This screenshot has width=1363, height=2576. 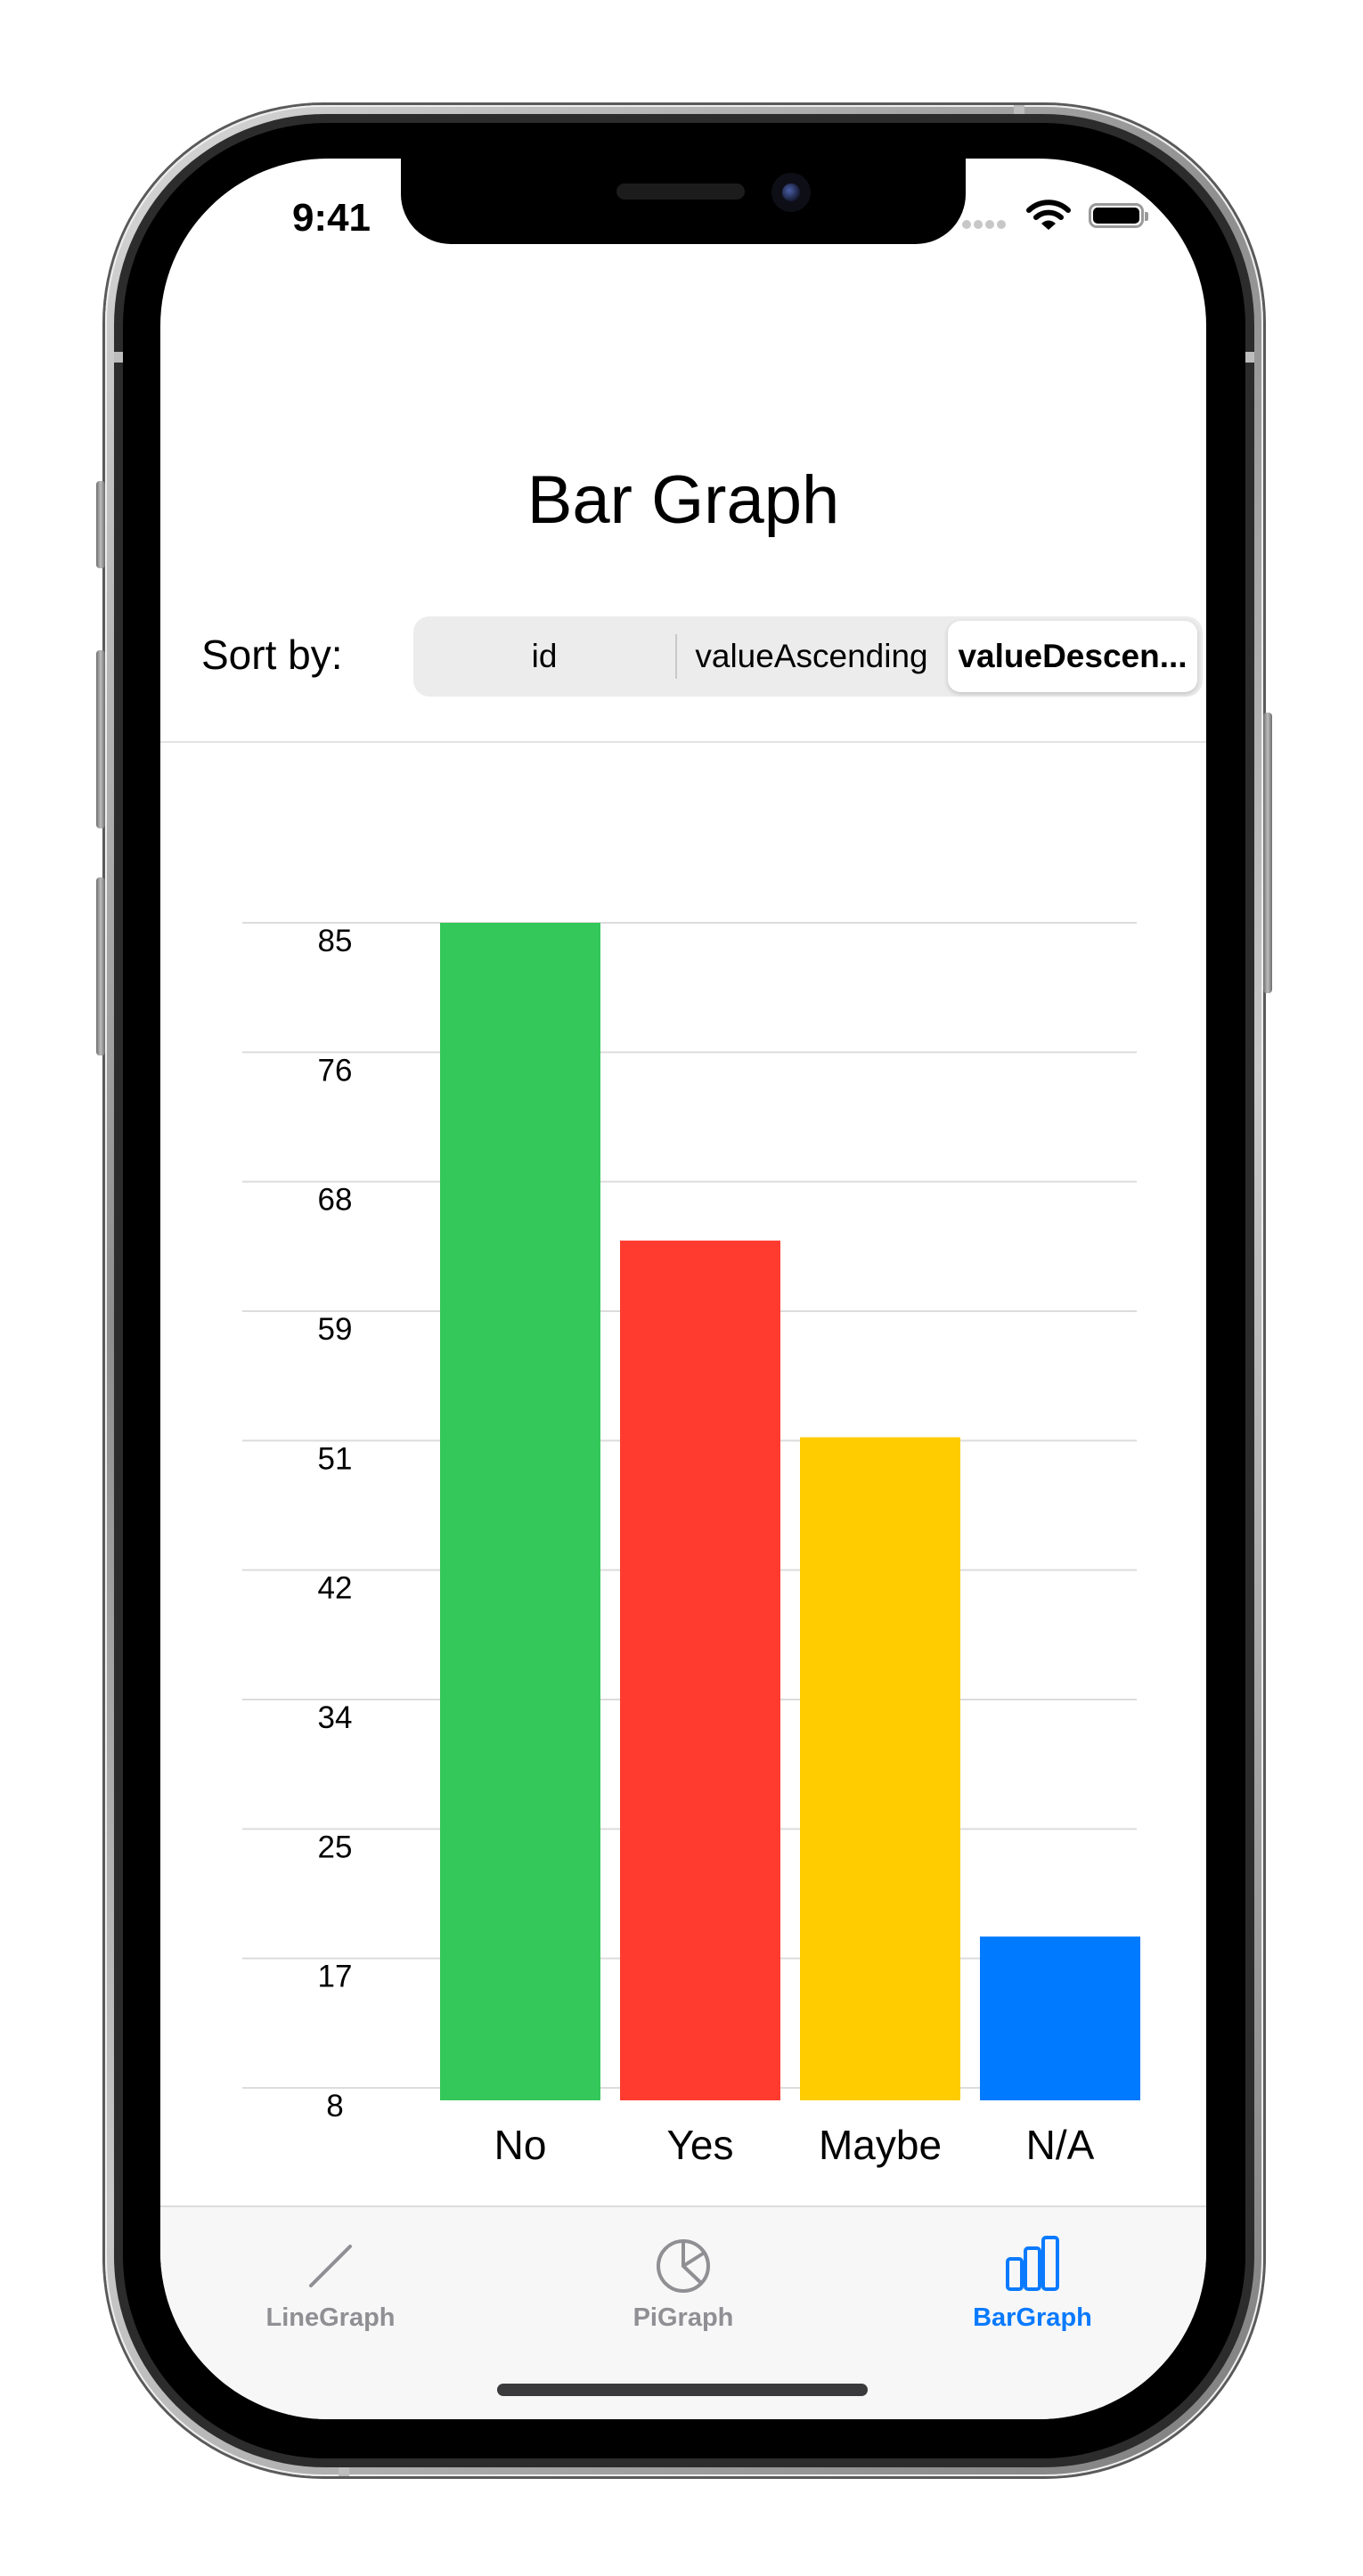 What do you see at coordinates (336, 1718) in the screenshot?
I see `y-tick-label: 34` at bounding box center [336, 1718].